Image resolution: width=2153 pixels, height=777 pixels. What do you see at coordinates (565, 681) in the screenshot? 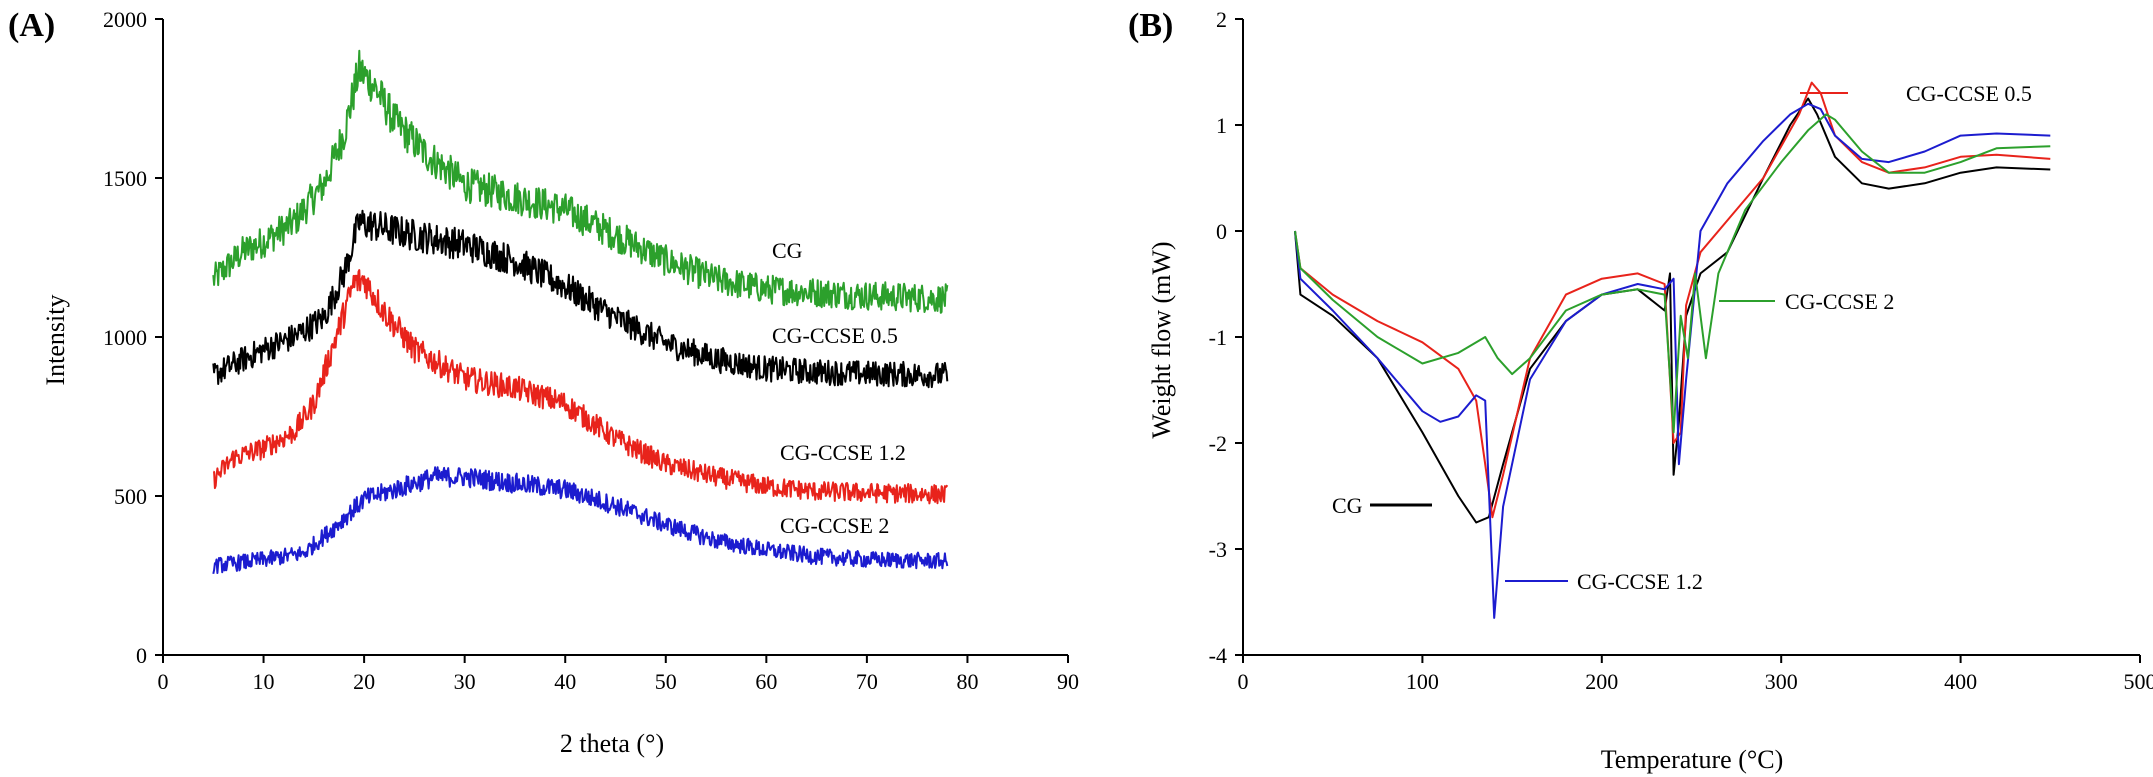
I see `panel-a-x-tick-label: 40` at bounding box center [565, 681].